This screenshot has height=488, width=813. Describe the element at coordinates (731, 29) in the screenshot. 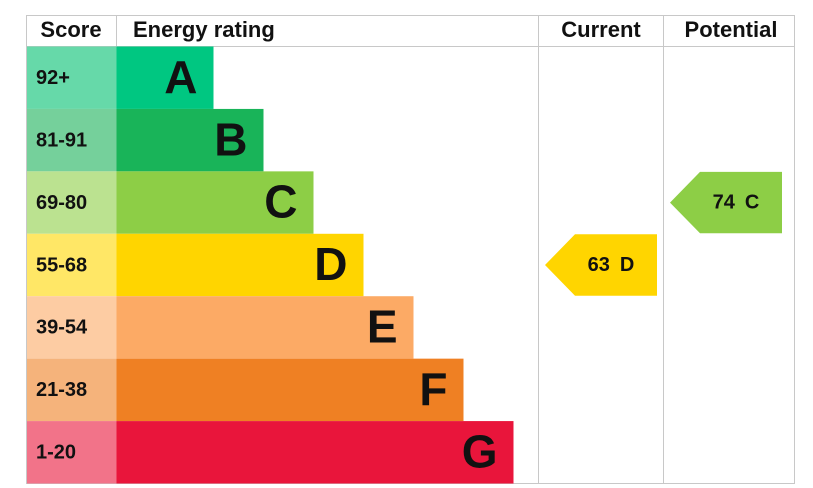

I see `header-potential: Potential` at that location.